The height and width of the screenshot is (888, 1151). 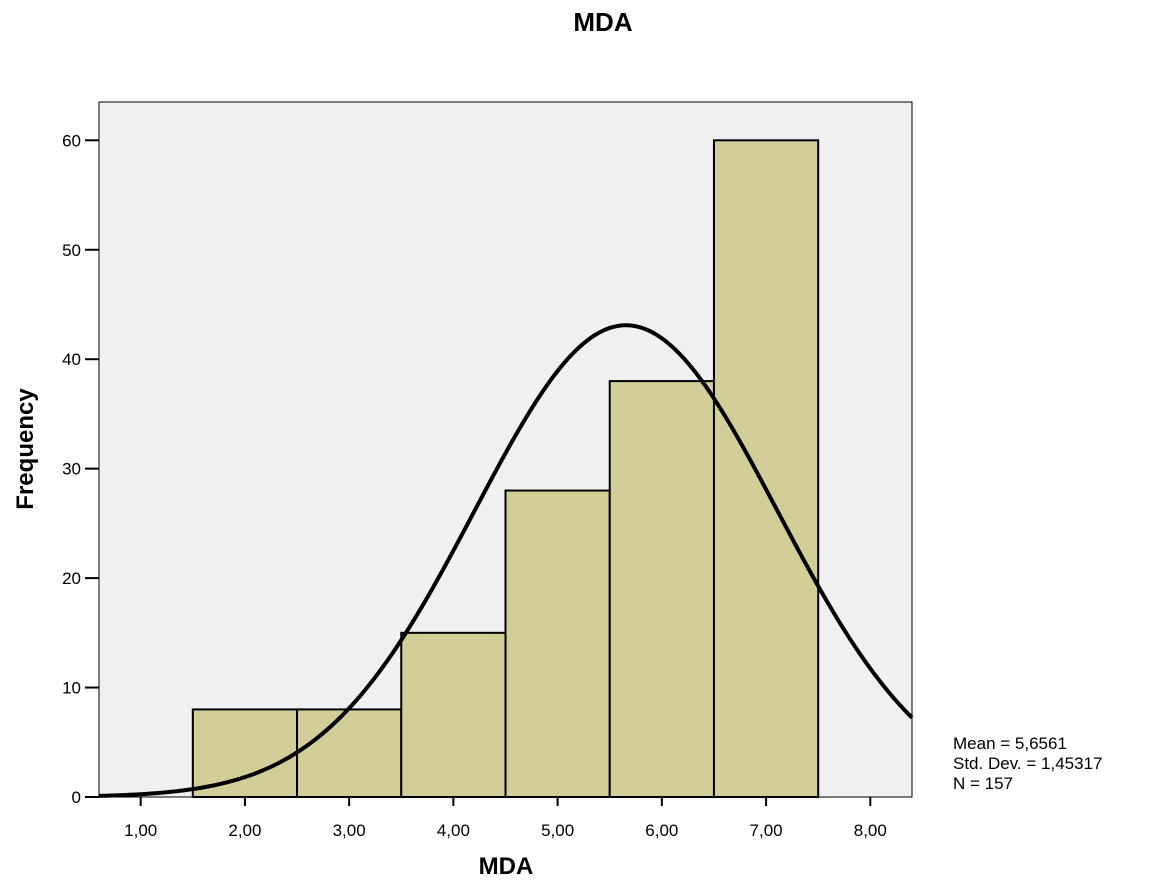 I want to click on y-tick-label: 60, so click(x=71, y=140).